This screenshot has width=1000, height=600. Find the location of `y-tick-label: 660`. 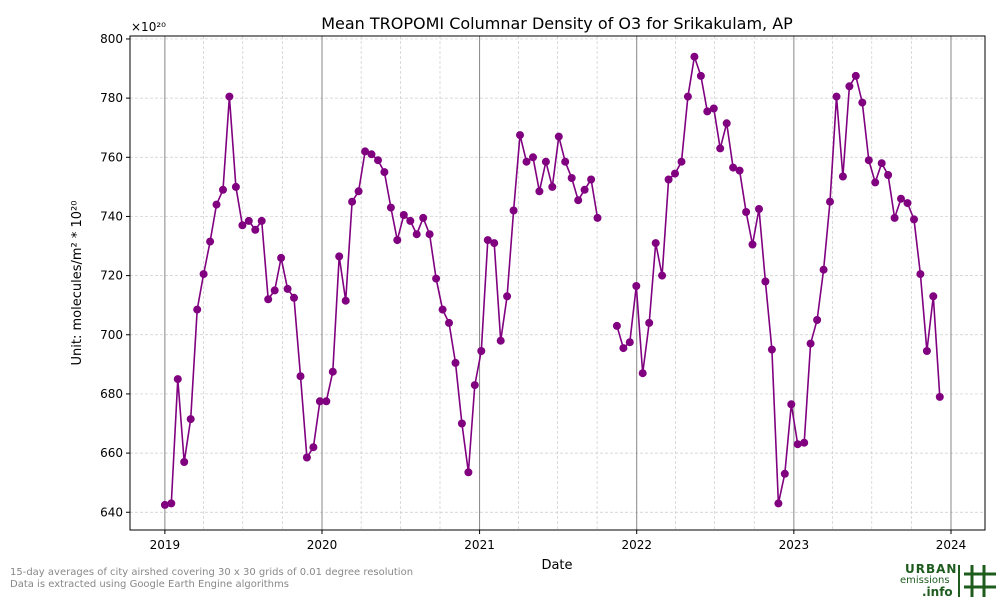

y-tick-label: 660 is located at coordinates (111, 453).